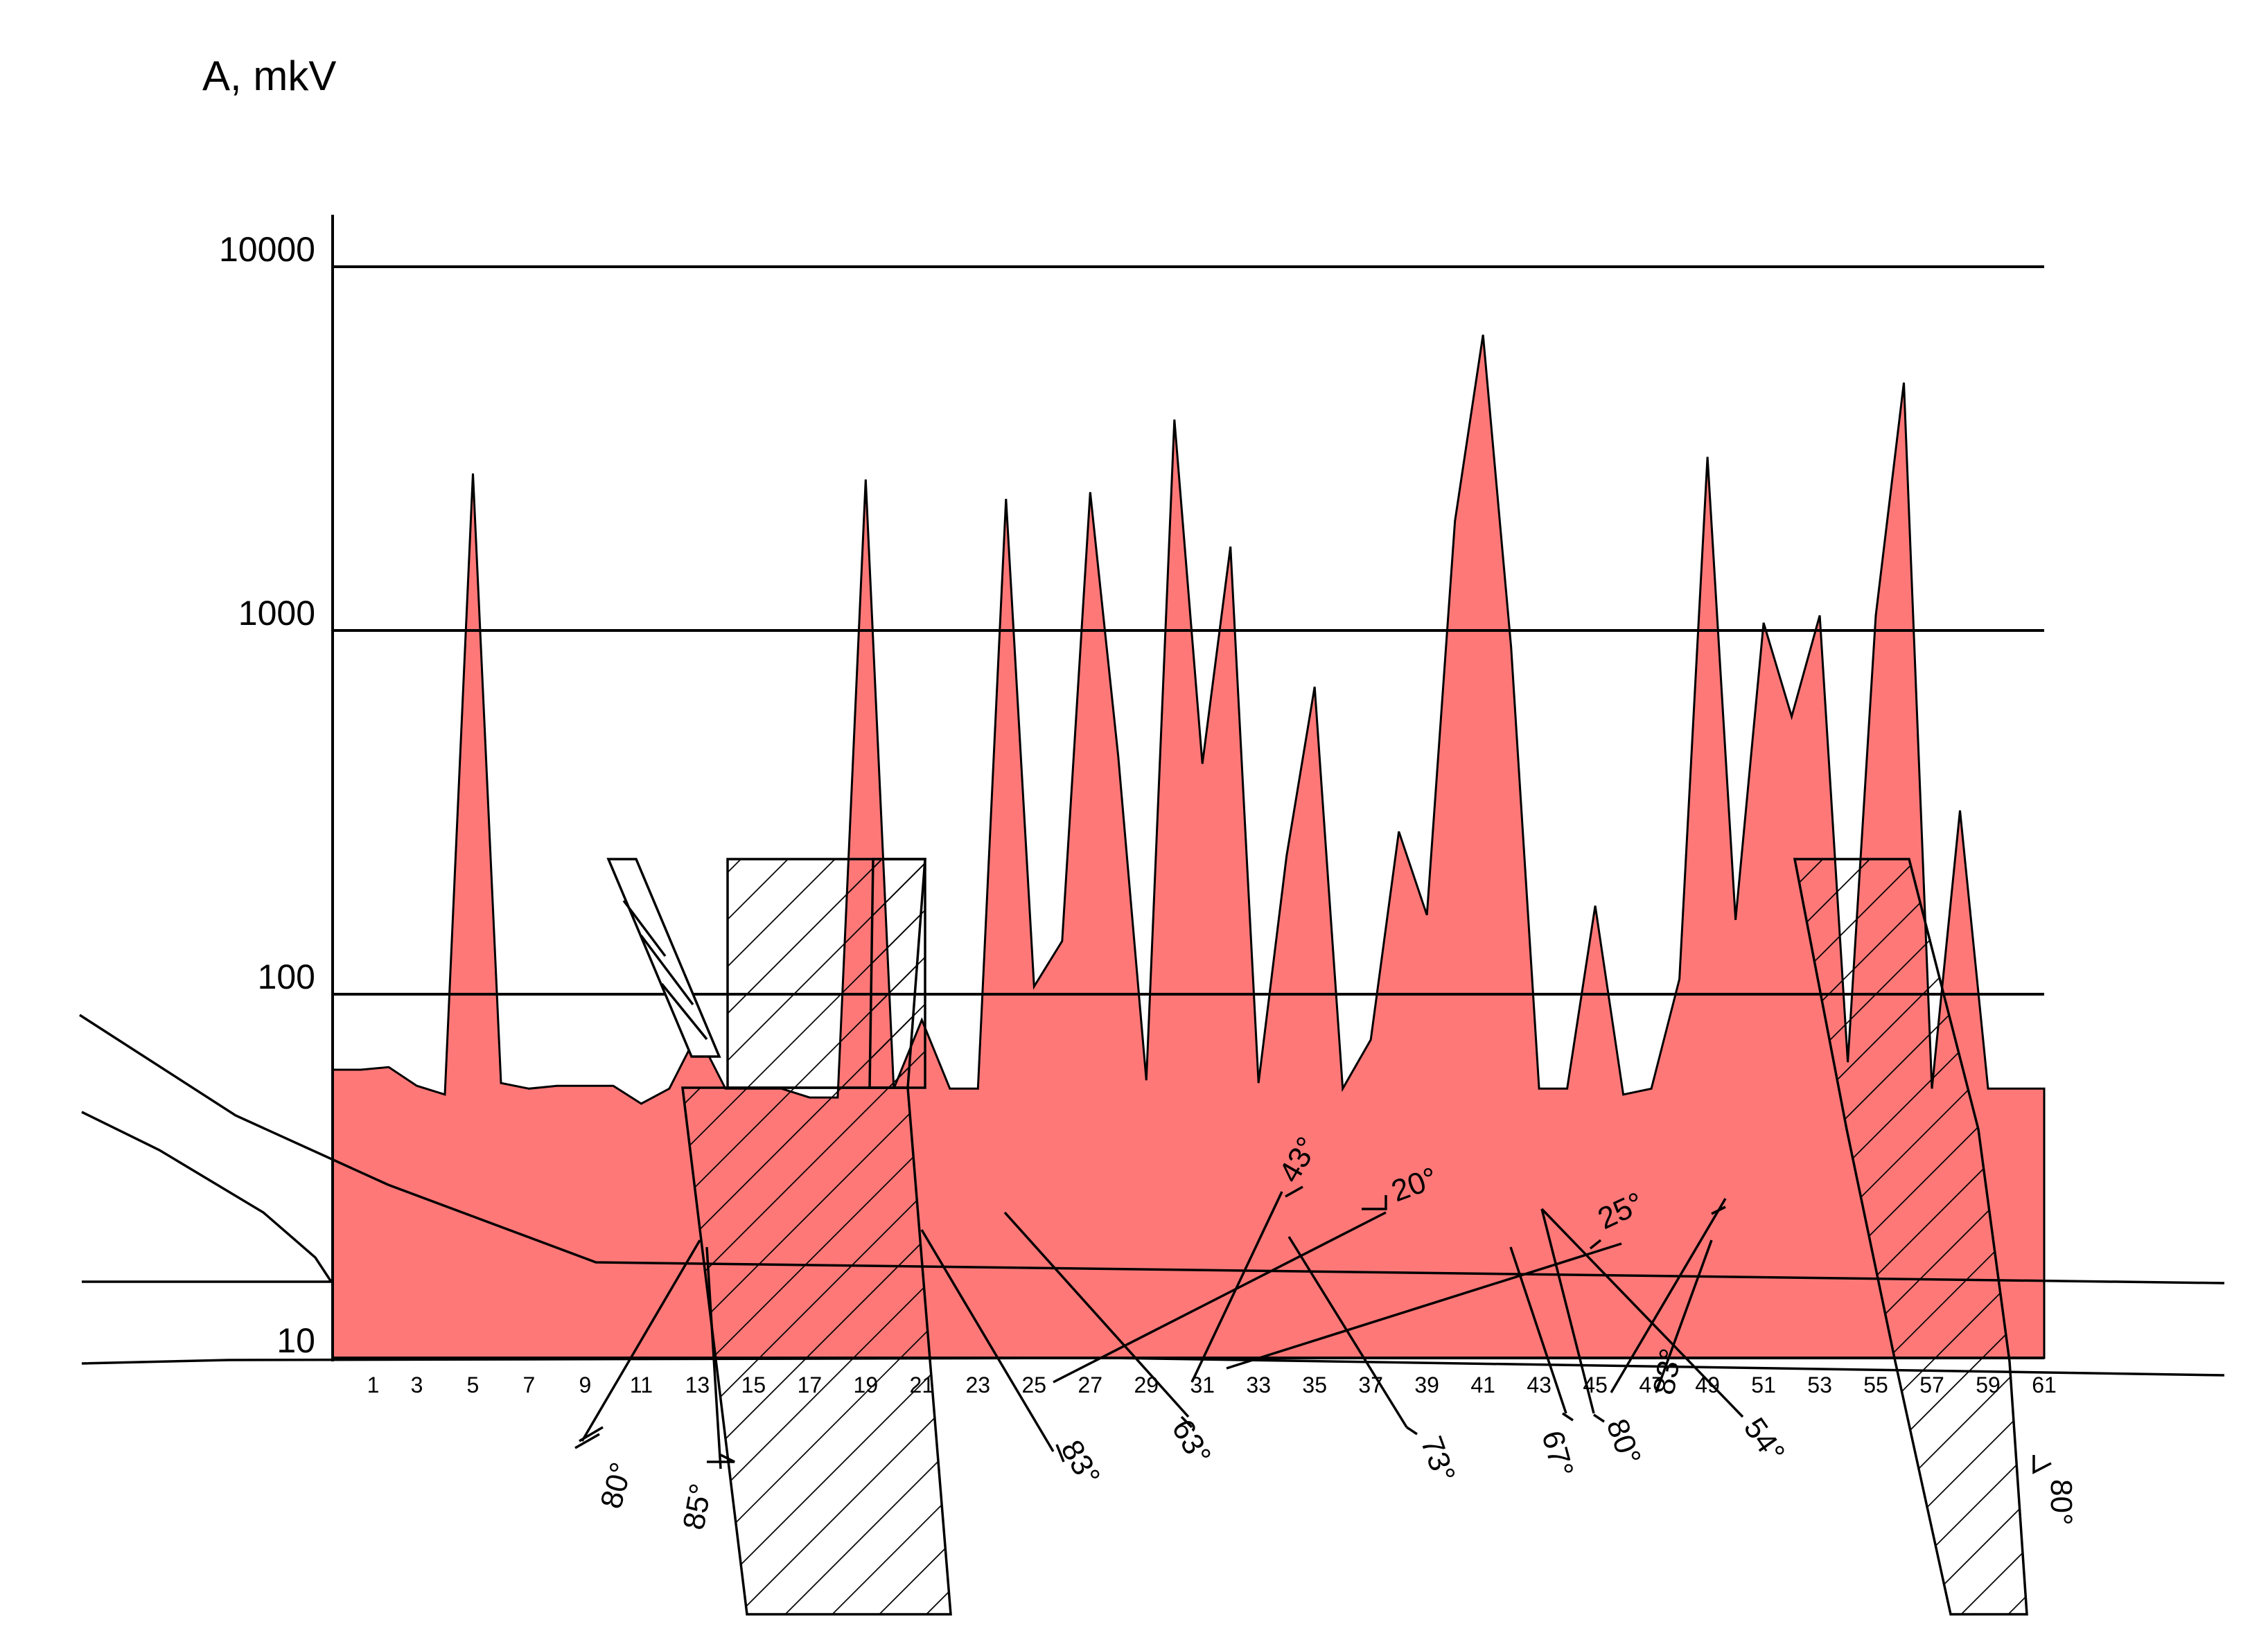  Describe the element at coordinates (987, 1340) in the screenshot. I see `contact-line-83a` at that location.